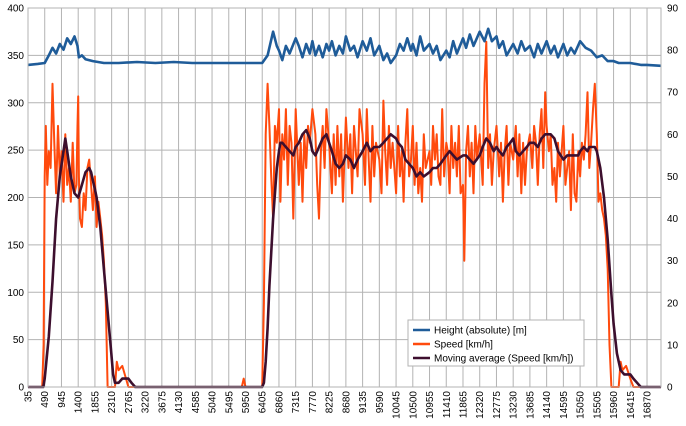  What do you see at coordinates (673, 199) in the screenshot?
I see `right-axis-ticks: 0 10 20 30 40 50 60 70 80 90` at bounding box center [673, 199].